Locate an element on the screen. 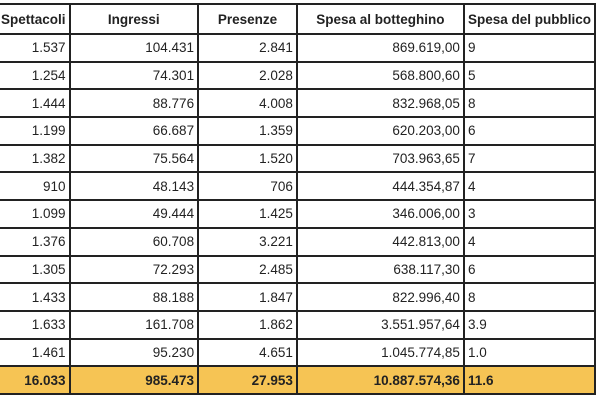 The image size is (600, 400). table-cell: 48.143 is located at coordinates (134, 186).